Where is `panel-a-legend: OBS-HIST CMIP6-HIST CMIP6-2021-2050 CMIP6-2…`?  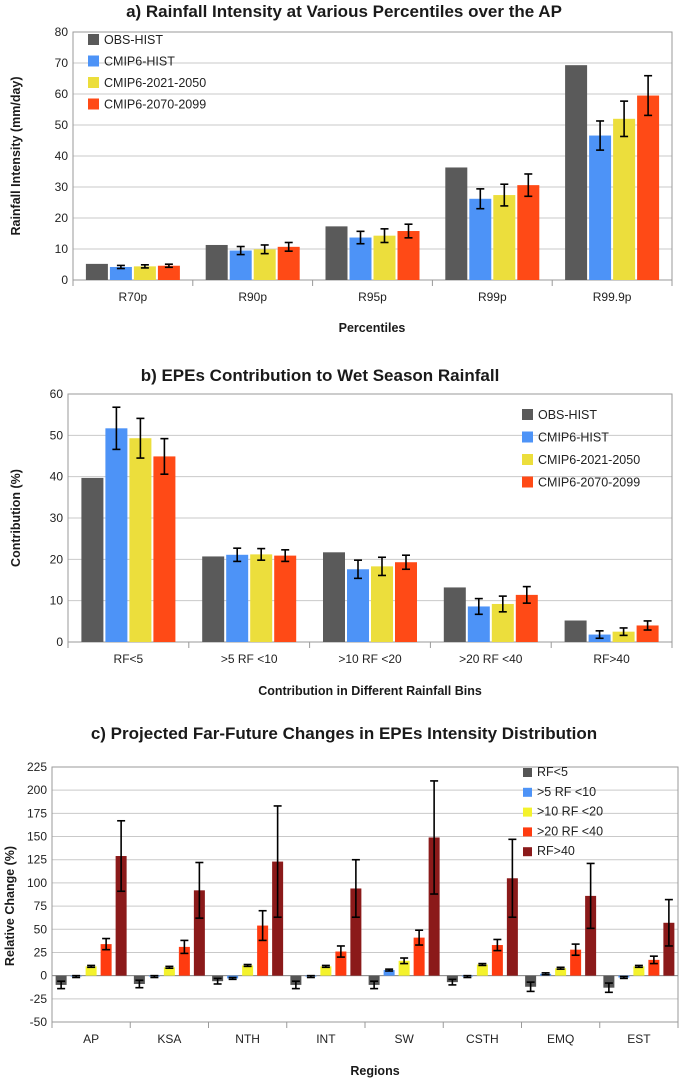 panel-a-legend: OBS-HIST CMIP6-HIST CMIP6-2021-2050 CMIP6-2… is located at coordinates (147, 72).